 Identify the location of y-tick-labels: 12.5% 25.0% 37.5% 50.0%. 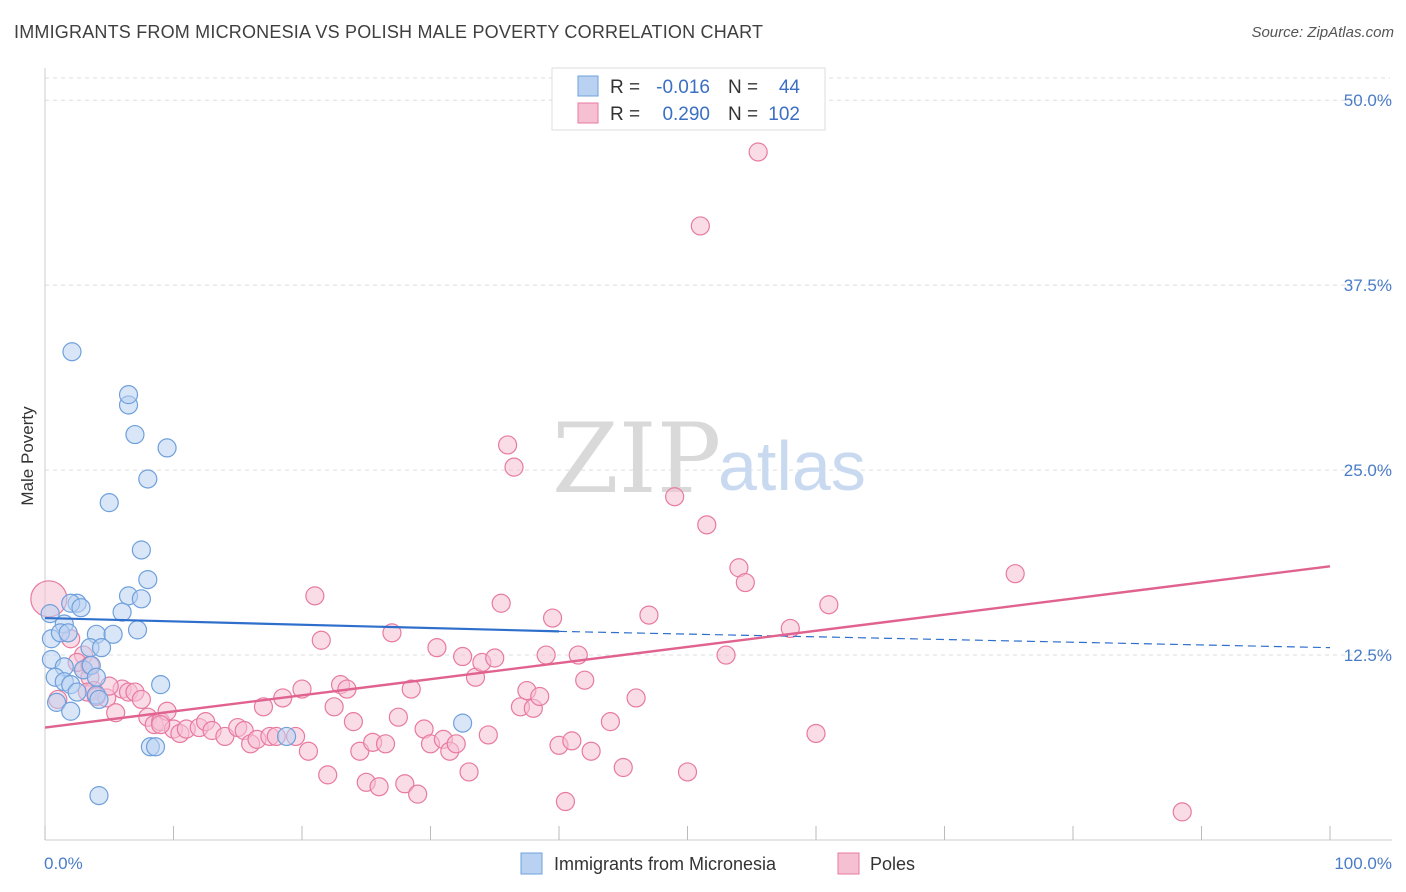
(1368, 378).